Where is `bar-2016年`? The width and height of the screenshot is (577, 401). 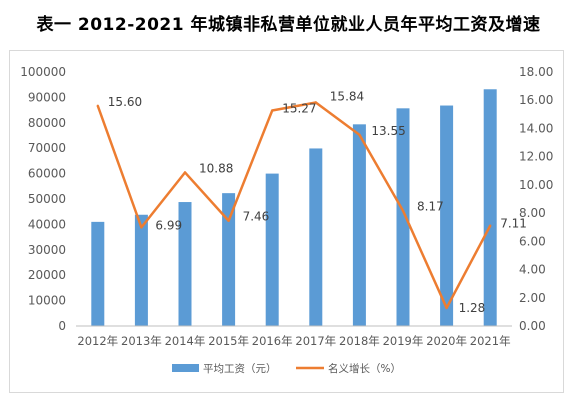
bar-2016年 is located at coordinates (272, 249).